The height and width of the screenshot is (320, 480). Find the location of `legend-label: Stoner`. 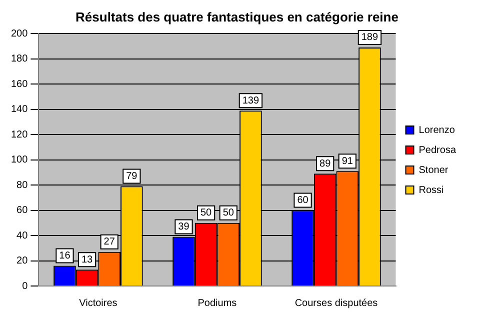

legend-label: Stoner is located at coordinates (433, 170).